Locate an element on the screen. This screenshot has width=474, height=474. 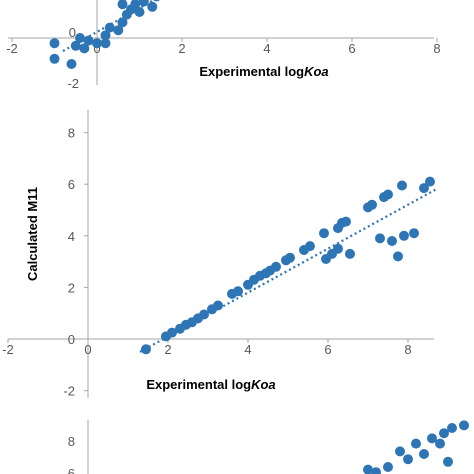
y-axis-label: Calculated M11 is located at coordinates (32, 234).